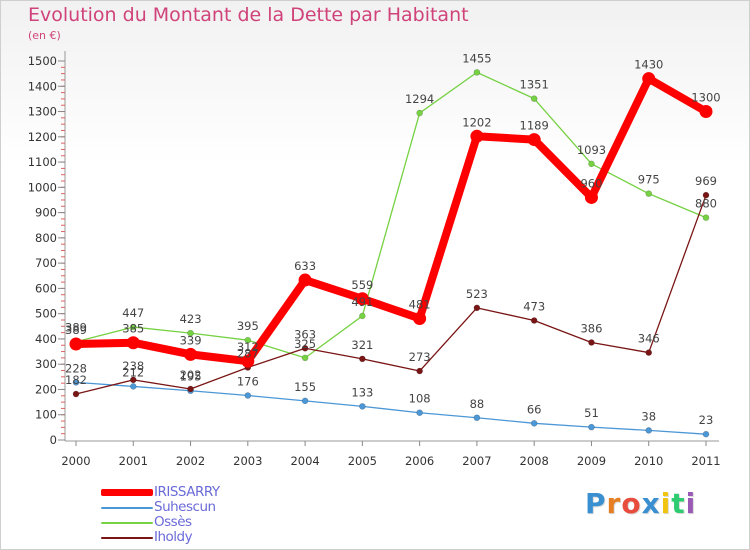  What do you see at coordinates (678, 503) in the screenshot?
I see `logo-letter: t` at bounding box center [678, 503].